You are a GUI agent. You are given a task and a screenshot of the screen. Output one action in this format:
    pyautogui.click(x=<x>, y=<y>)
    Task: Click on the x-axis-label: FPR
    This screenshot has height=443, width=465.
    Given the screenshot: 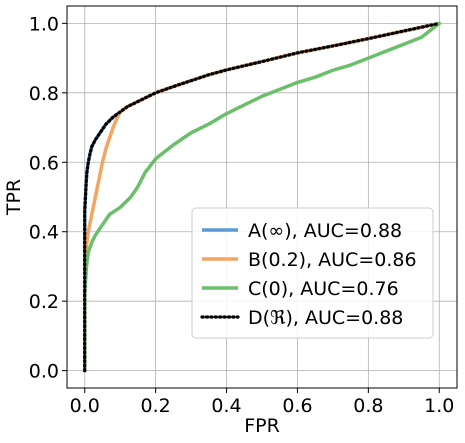 What is the action you would take?
    pyautogui.click(x=262, y=426)
    